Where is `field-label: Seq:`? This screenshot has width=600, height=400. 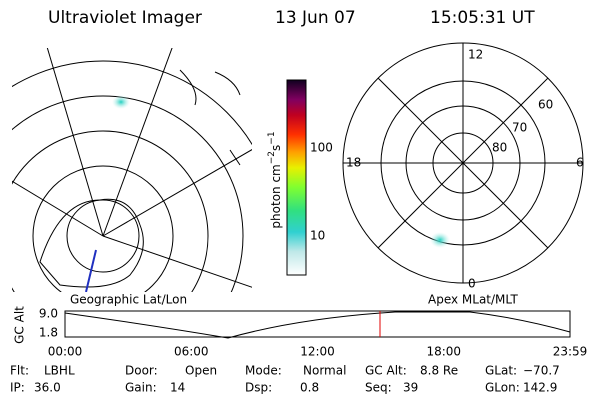 field-label: Seq: is located at coordinates (378, 388).